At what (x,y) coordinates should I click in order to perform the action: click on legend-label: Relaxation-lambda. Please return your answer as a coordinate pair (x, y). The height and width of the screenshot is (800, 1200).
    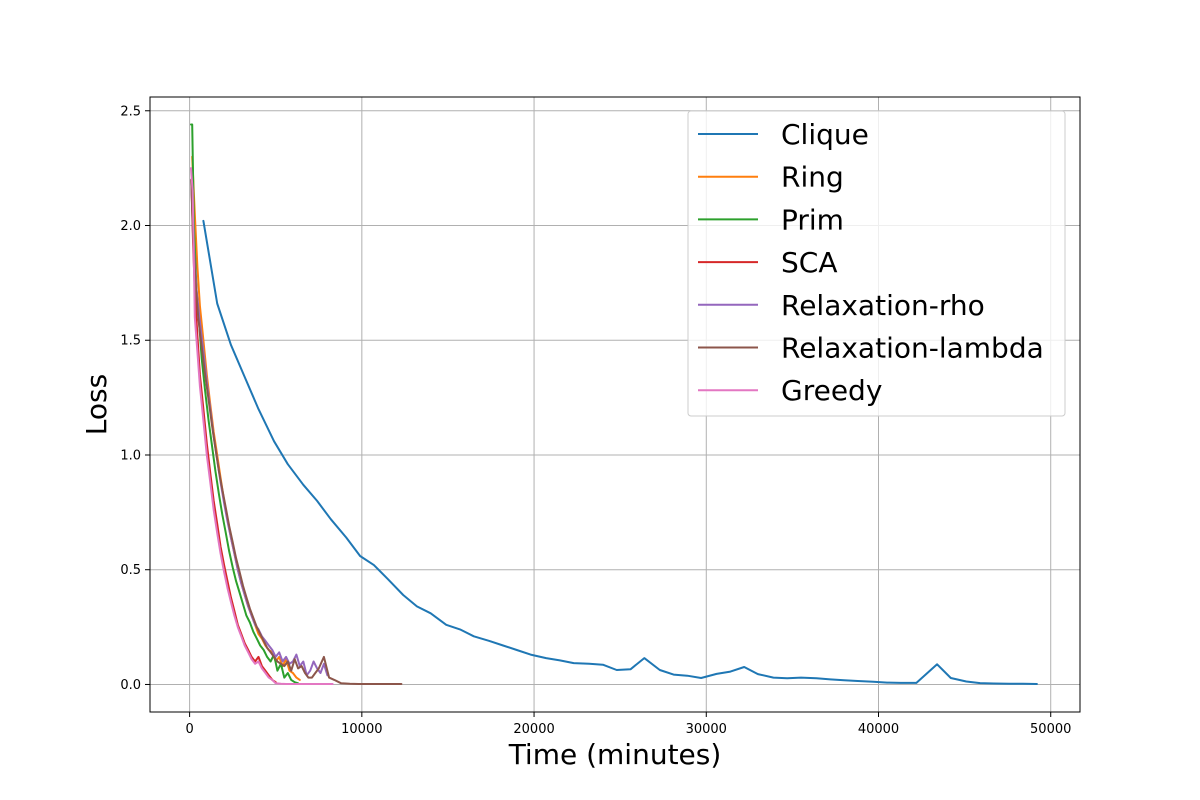
    Looking at the image, I should click on (912, 348).